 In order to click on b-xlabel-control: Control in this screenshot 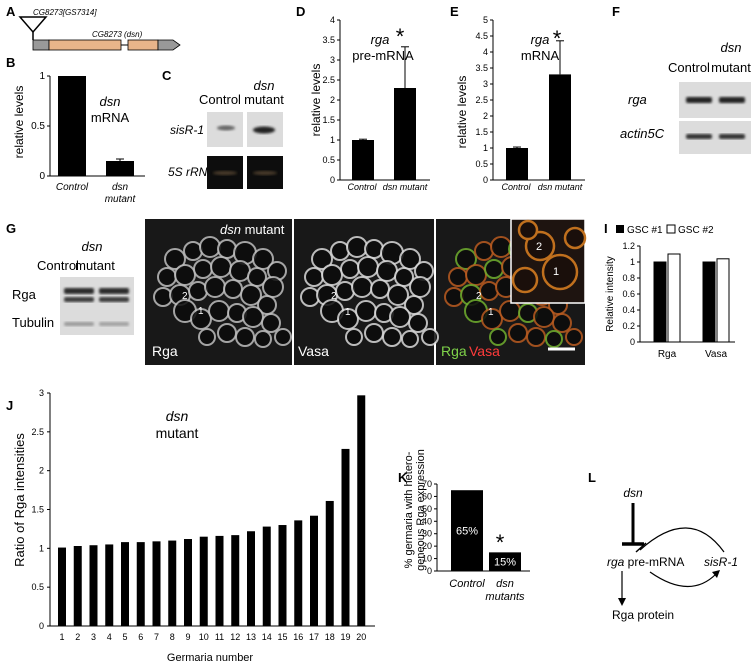, I will do `click(72, 187)`.